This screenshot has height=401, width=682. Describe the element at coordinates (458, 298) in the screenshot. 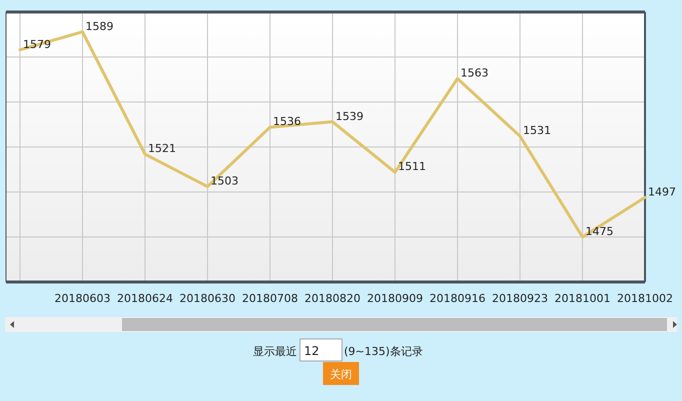

I see `x-tick-label: 20180916` at that location.